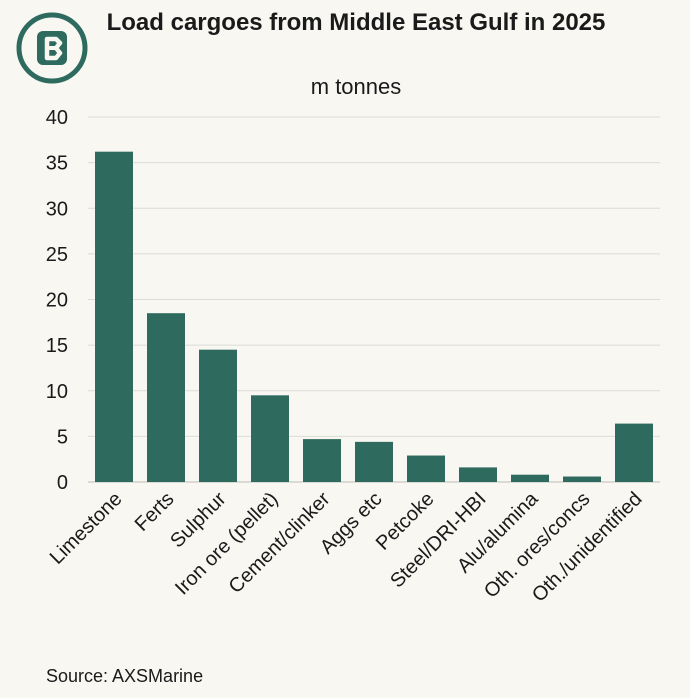  Describe the element at coordinates (62, 437) in the screenshot. I see `y-tick-label: 5` at that location.